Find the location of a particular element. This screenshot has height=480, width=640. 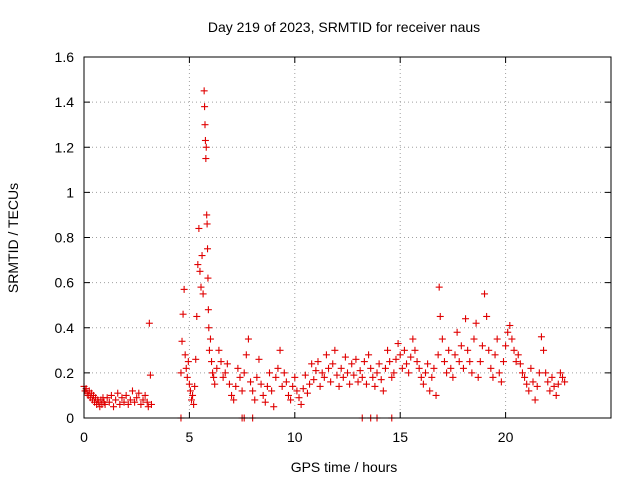

y-axis-label: SRMTID / TECUs is located at coordinates (13, 238).